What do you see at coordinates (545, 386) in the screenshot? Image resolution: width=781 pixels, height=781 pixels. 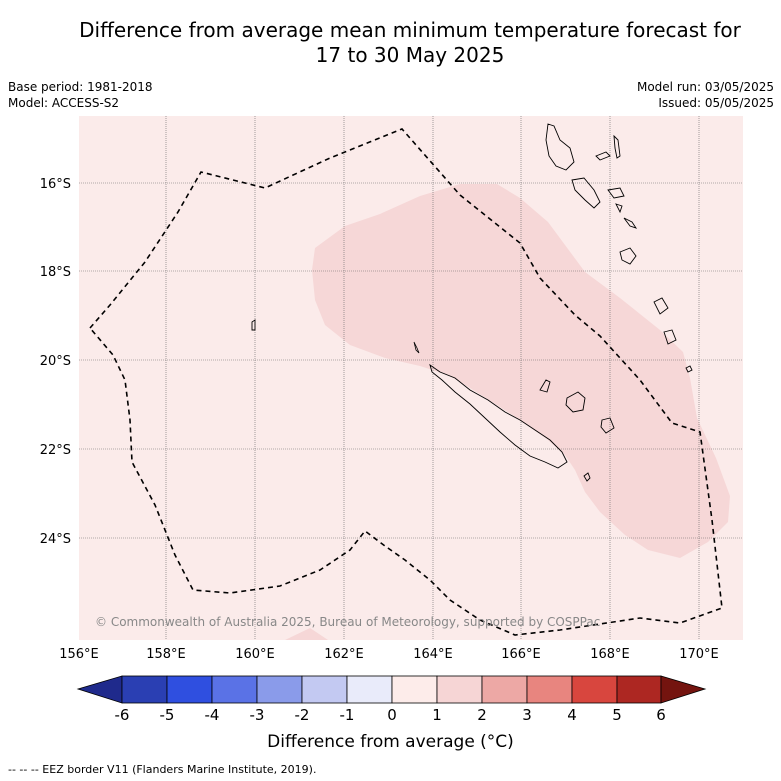 I see `ouvea-island` at bounding box center [545, 386].